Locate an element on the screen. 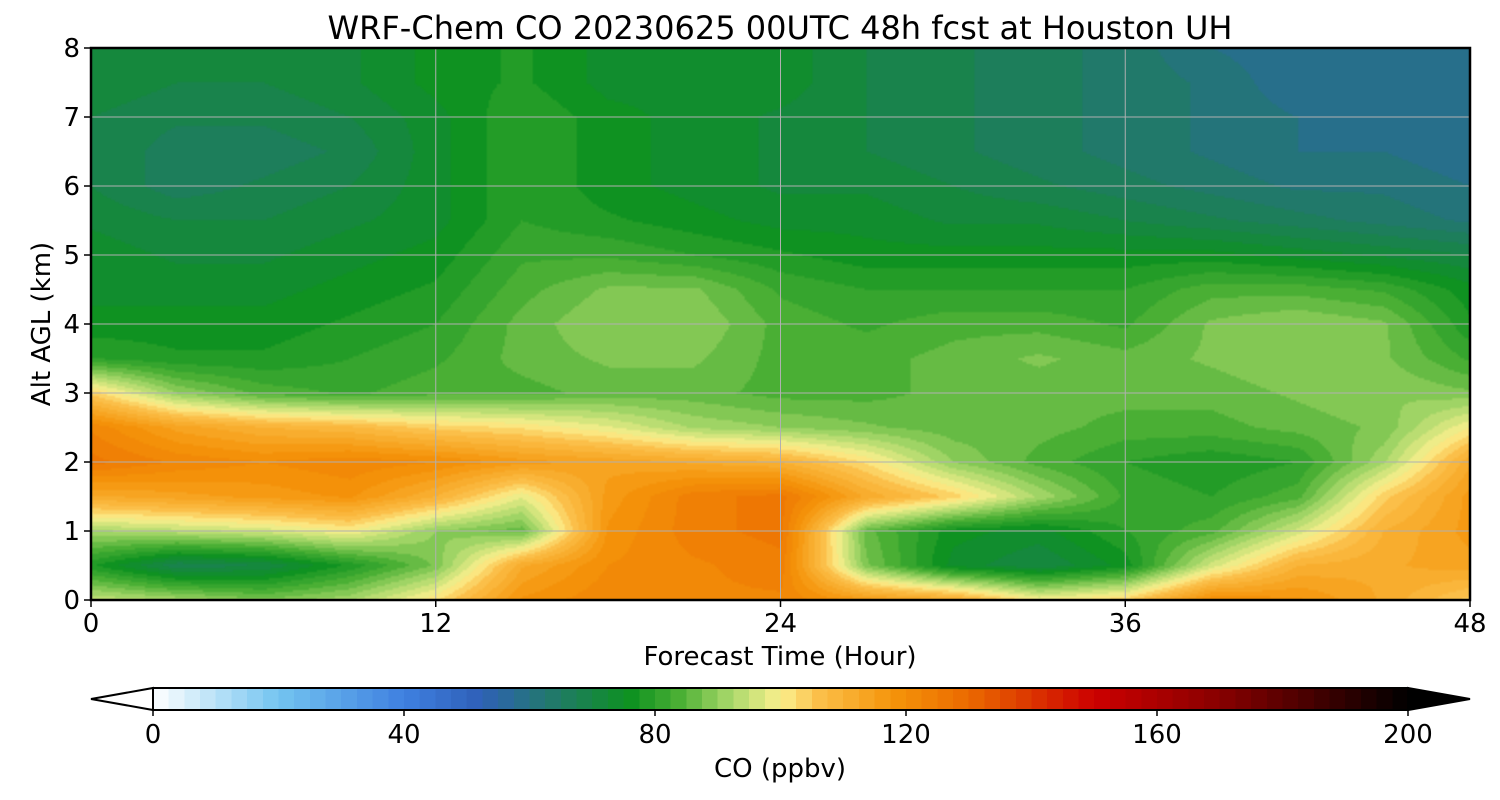 The height and width of the screenshot is (800, 1500). colorbar-min-extension is located at coordinates (122, 699).